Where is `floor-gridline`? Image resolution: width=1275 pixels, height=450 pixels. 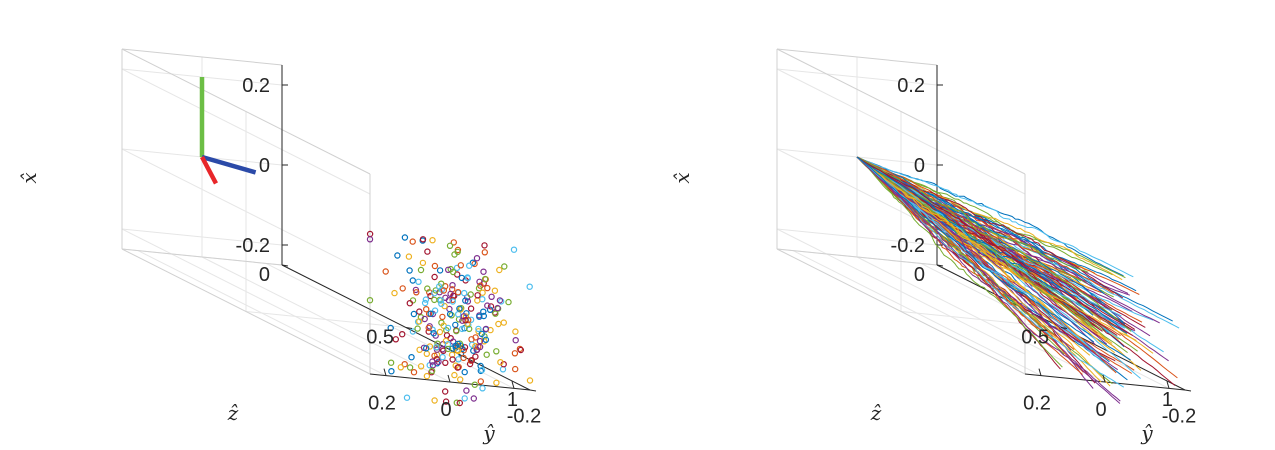 floor-gridline is located at coordinates (326, 319).